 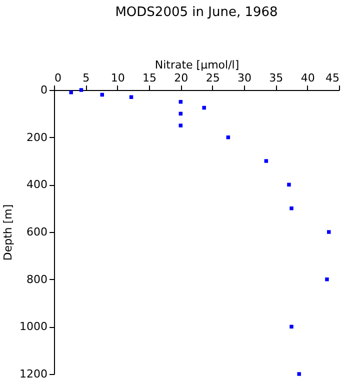 What do you see at coordinates (34, 327) in the screenshot?
I see `y-tick-label: 1000` at bounding box center [34, 327].